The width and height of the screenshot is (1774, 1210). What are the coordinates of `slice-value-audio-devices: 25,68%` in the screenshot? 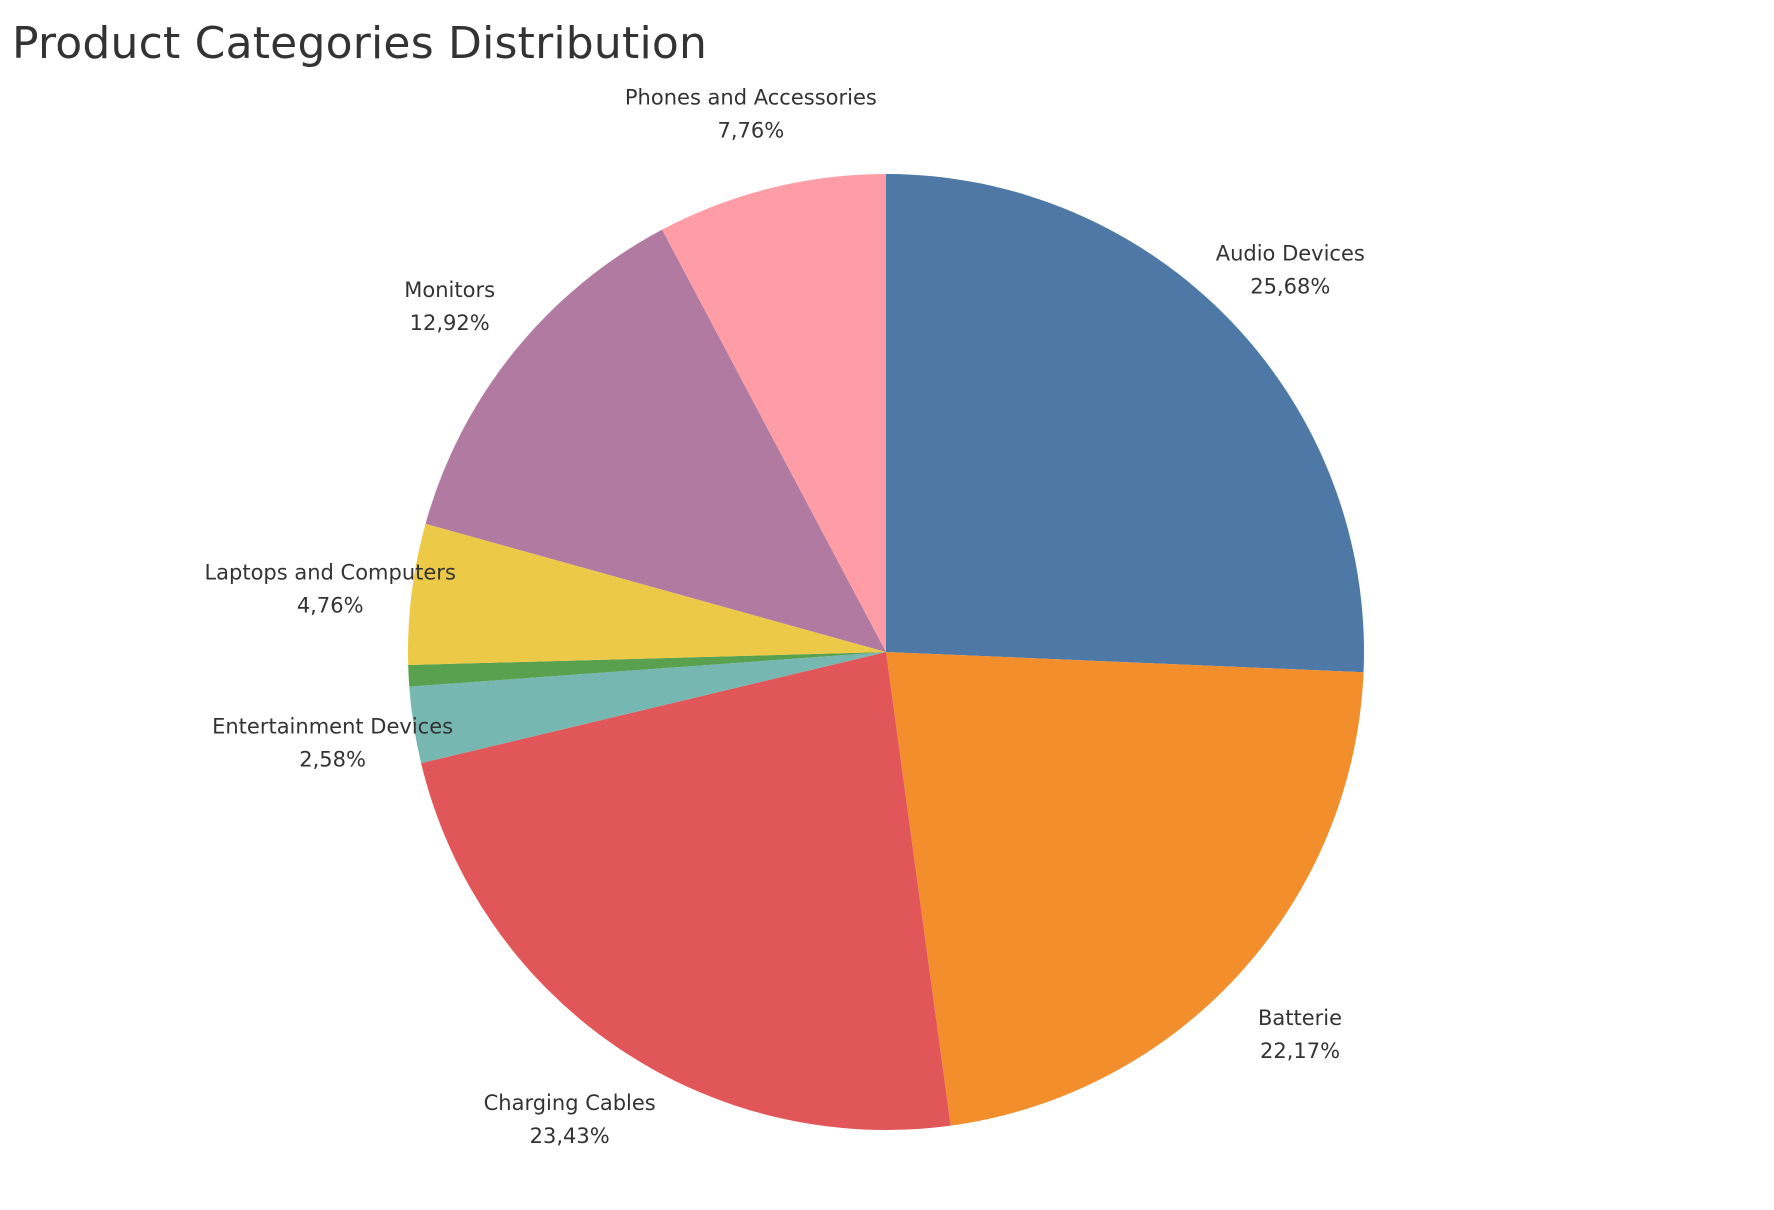 It's located at (1290, 287).